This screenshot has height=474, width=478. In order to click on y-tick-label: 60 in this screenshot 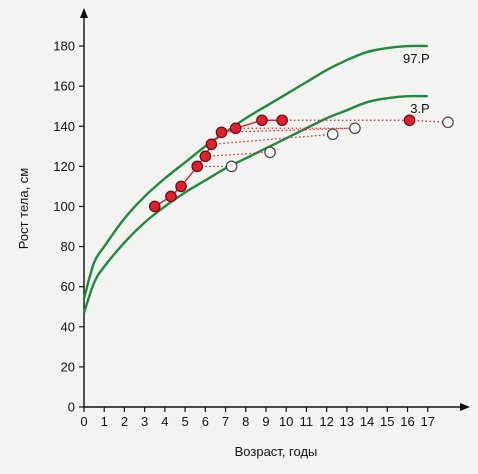, I will do `click(68, 286)`.